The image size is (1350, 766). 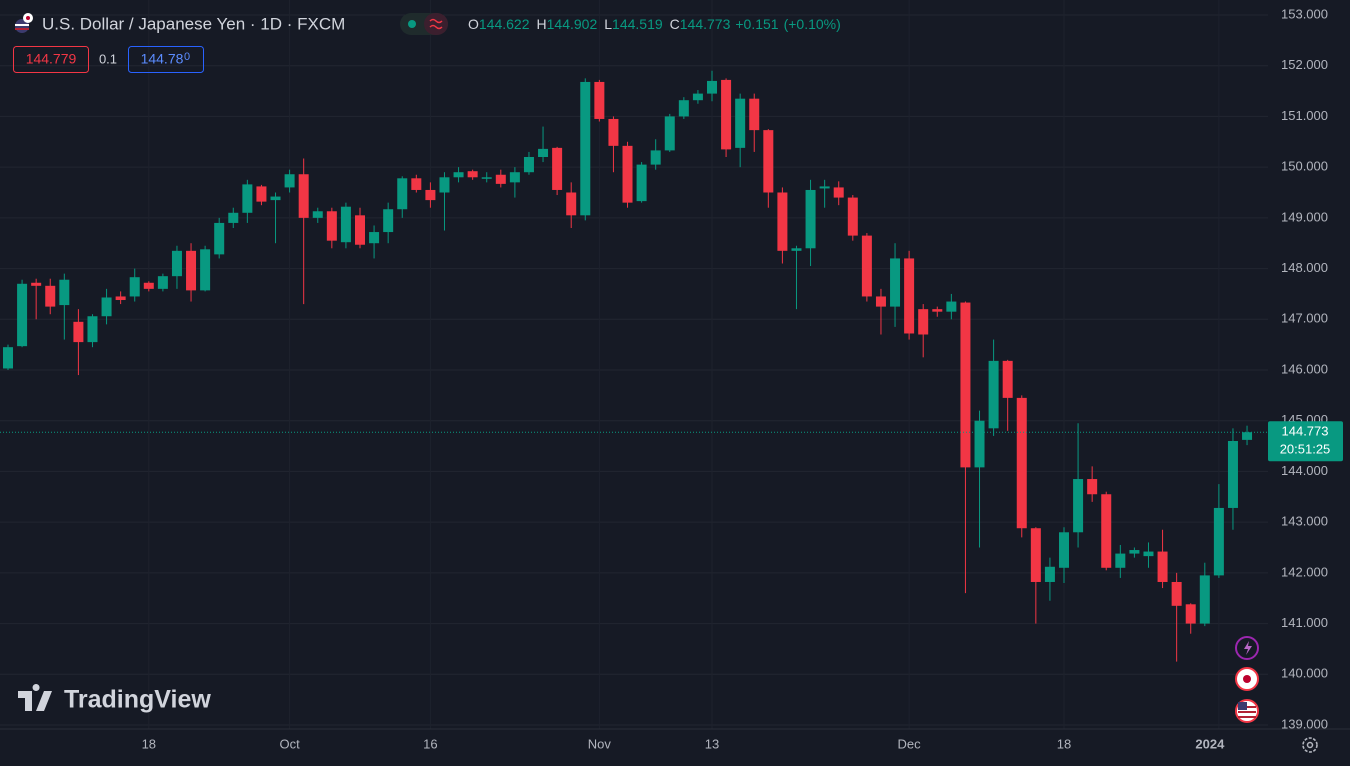 I want to click on x-tick-label: Oct, so click(x=289, y=743).